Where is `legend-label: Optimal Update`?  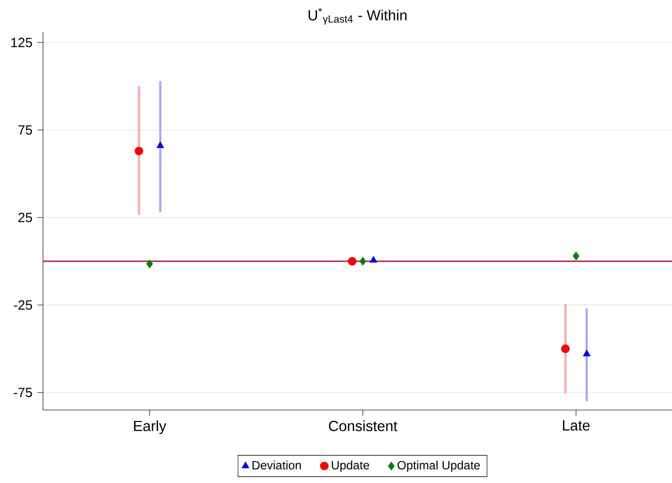 legend-label: Optimal Update is located at coordinates (439, 466).